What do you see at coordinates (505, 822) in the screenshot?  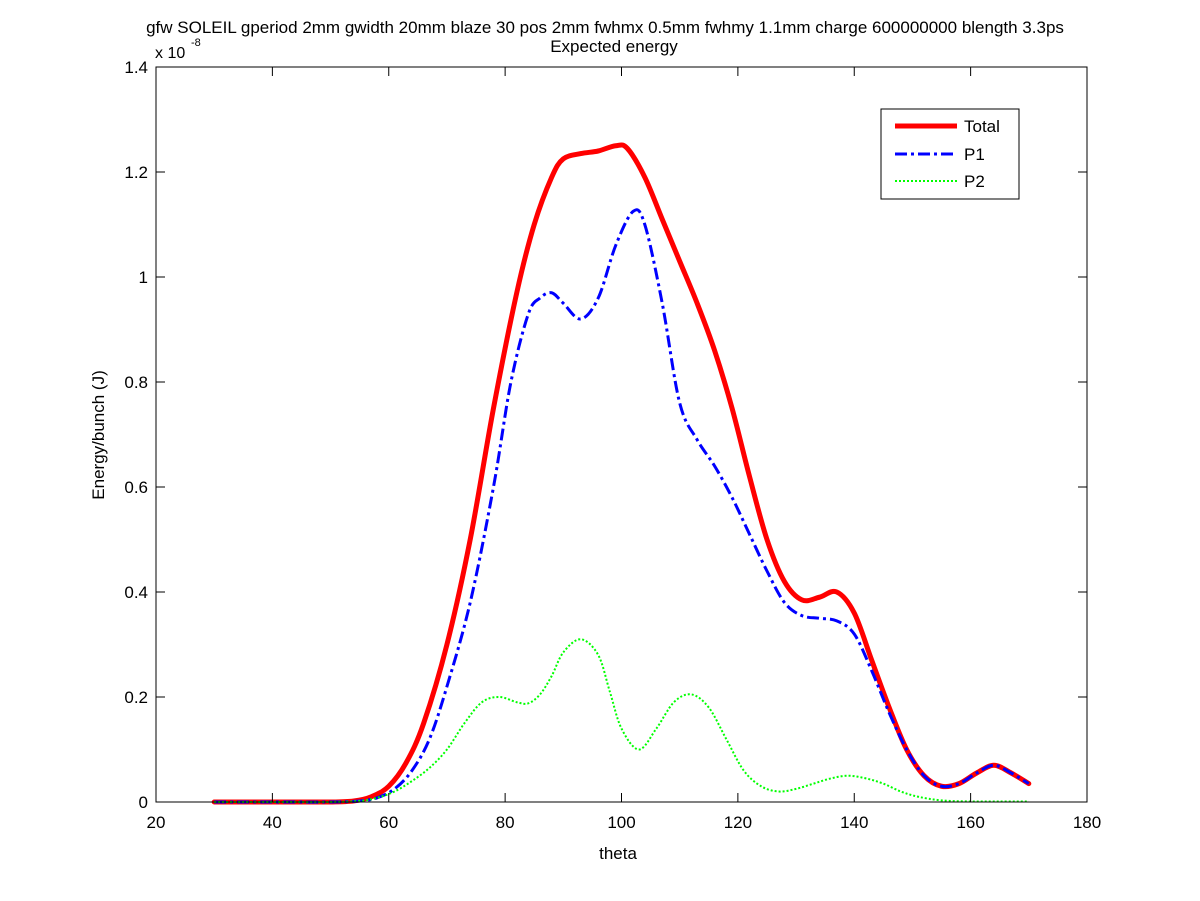 I see `x-tick-label: 80` at bounding box center [505, 822].